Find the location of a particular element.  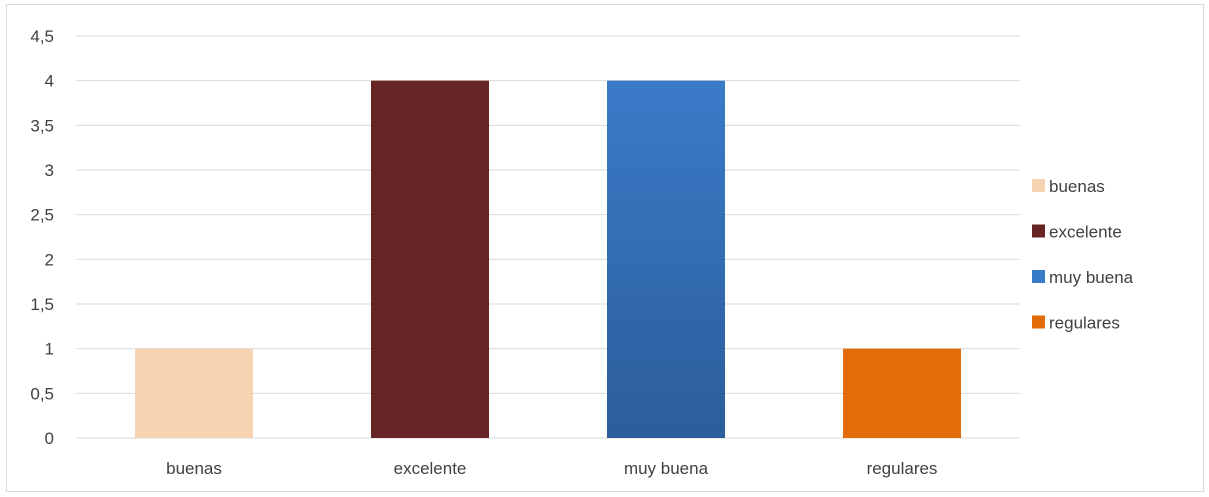

y-tick-label: 4 is located at coordinates (49, 81).